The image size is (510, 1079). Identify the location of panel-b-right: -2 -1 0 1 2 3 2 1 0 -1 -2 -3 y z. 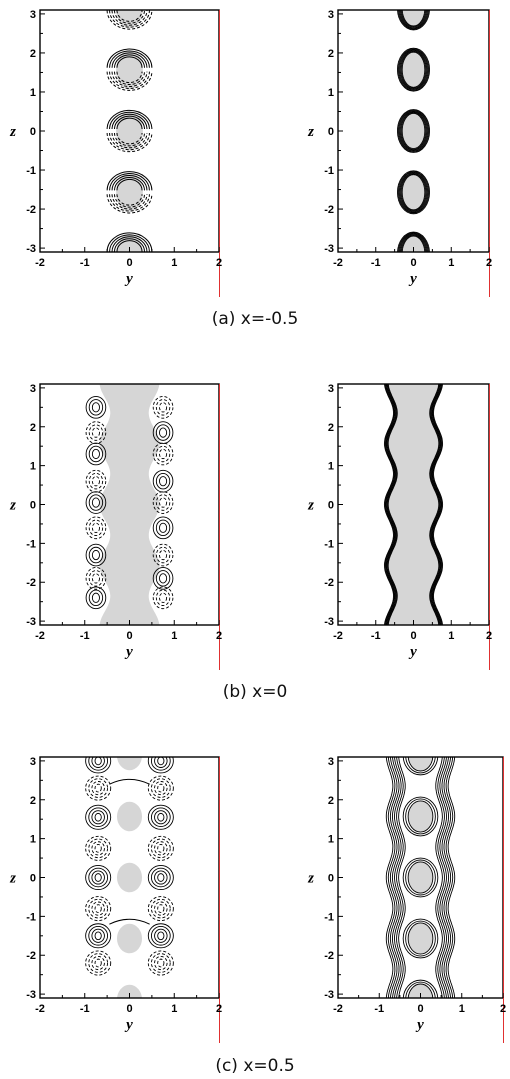
(399, 526).